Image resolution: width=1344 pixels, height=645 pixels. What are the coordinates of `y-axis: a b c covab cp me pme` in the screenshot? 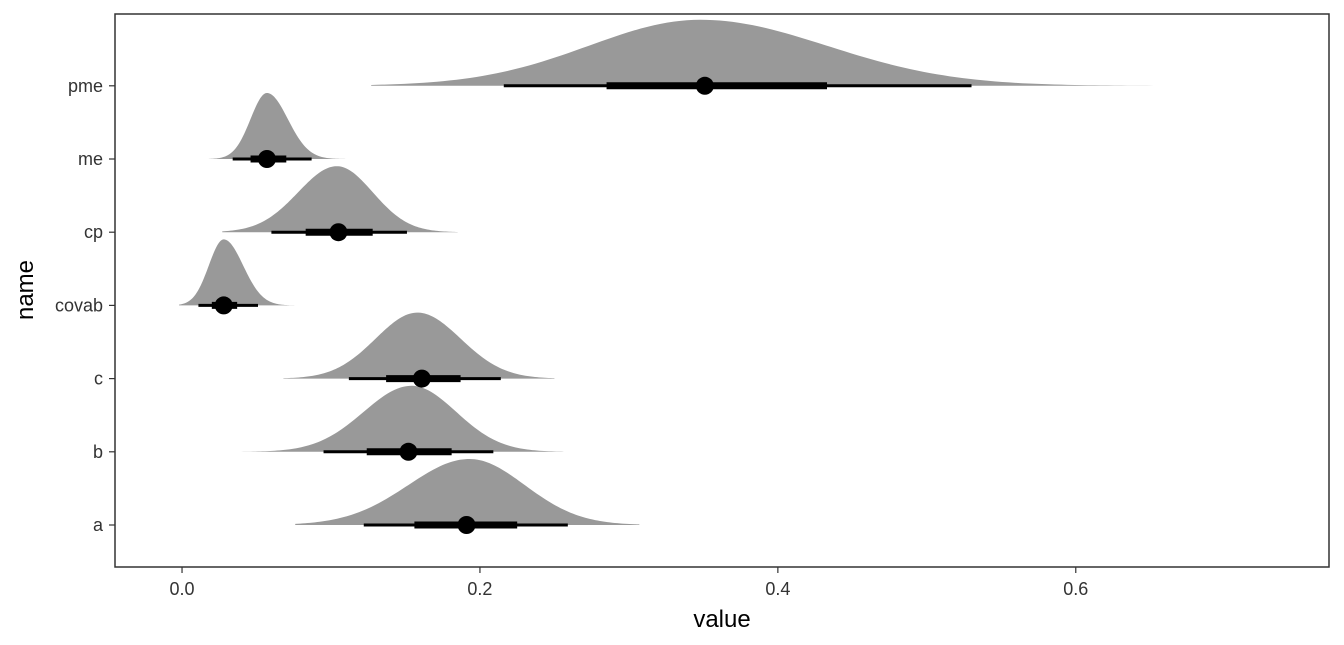 It's located at (85, 305).